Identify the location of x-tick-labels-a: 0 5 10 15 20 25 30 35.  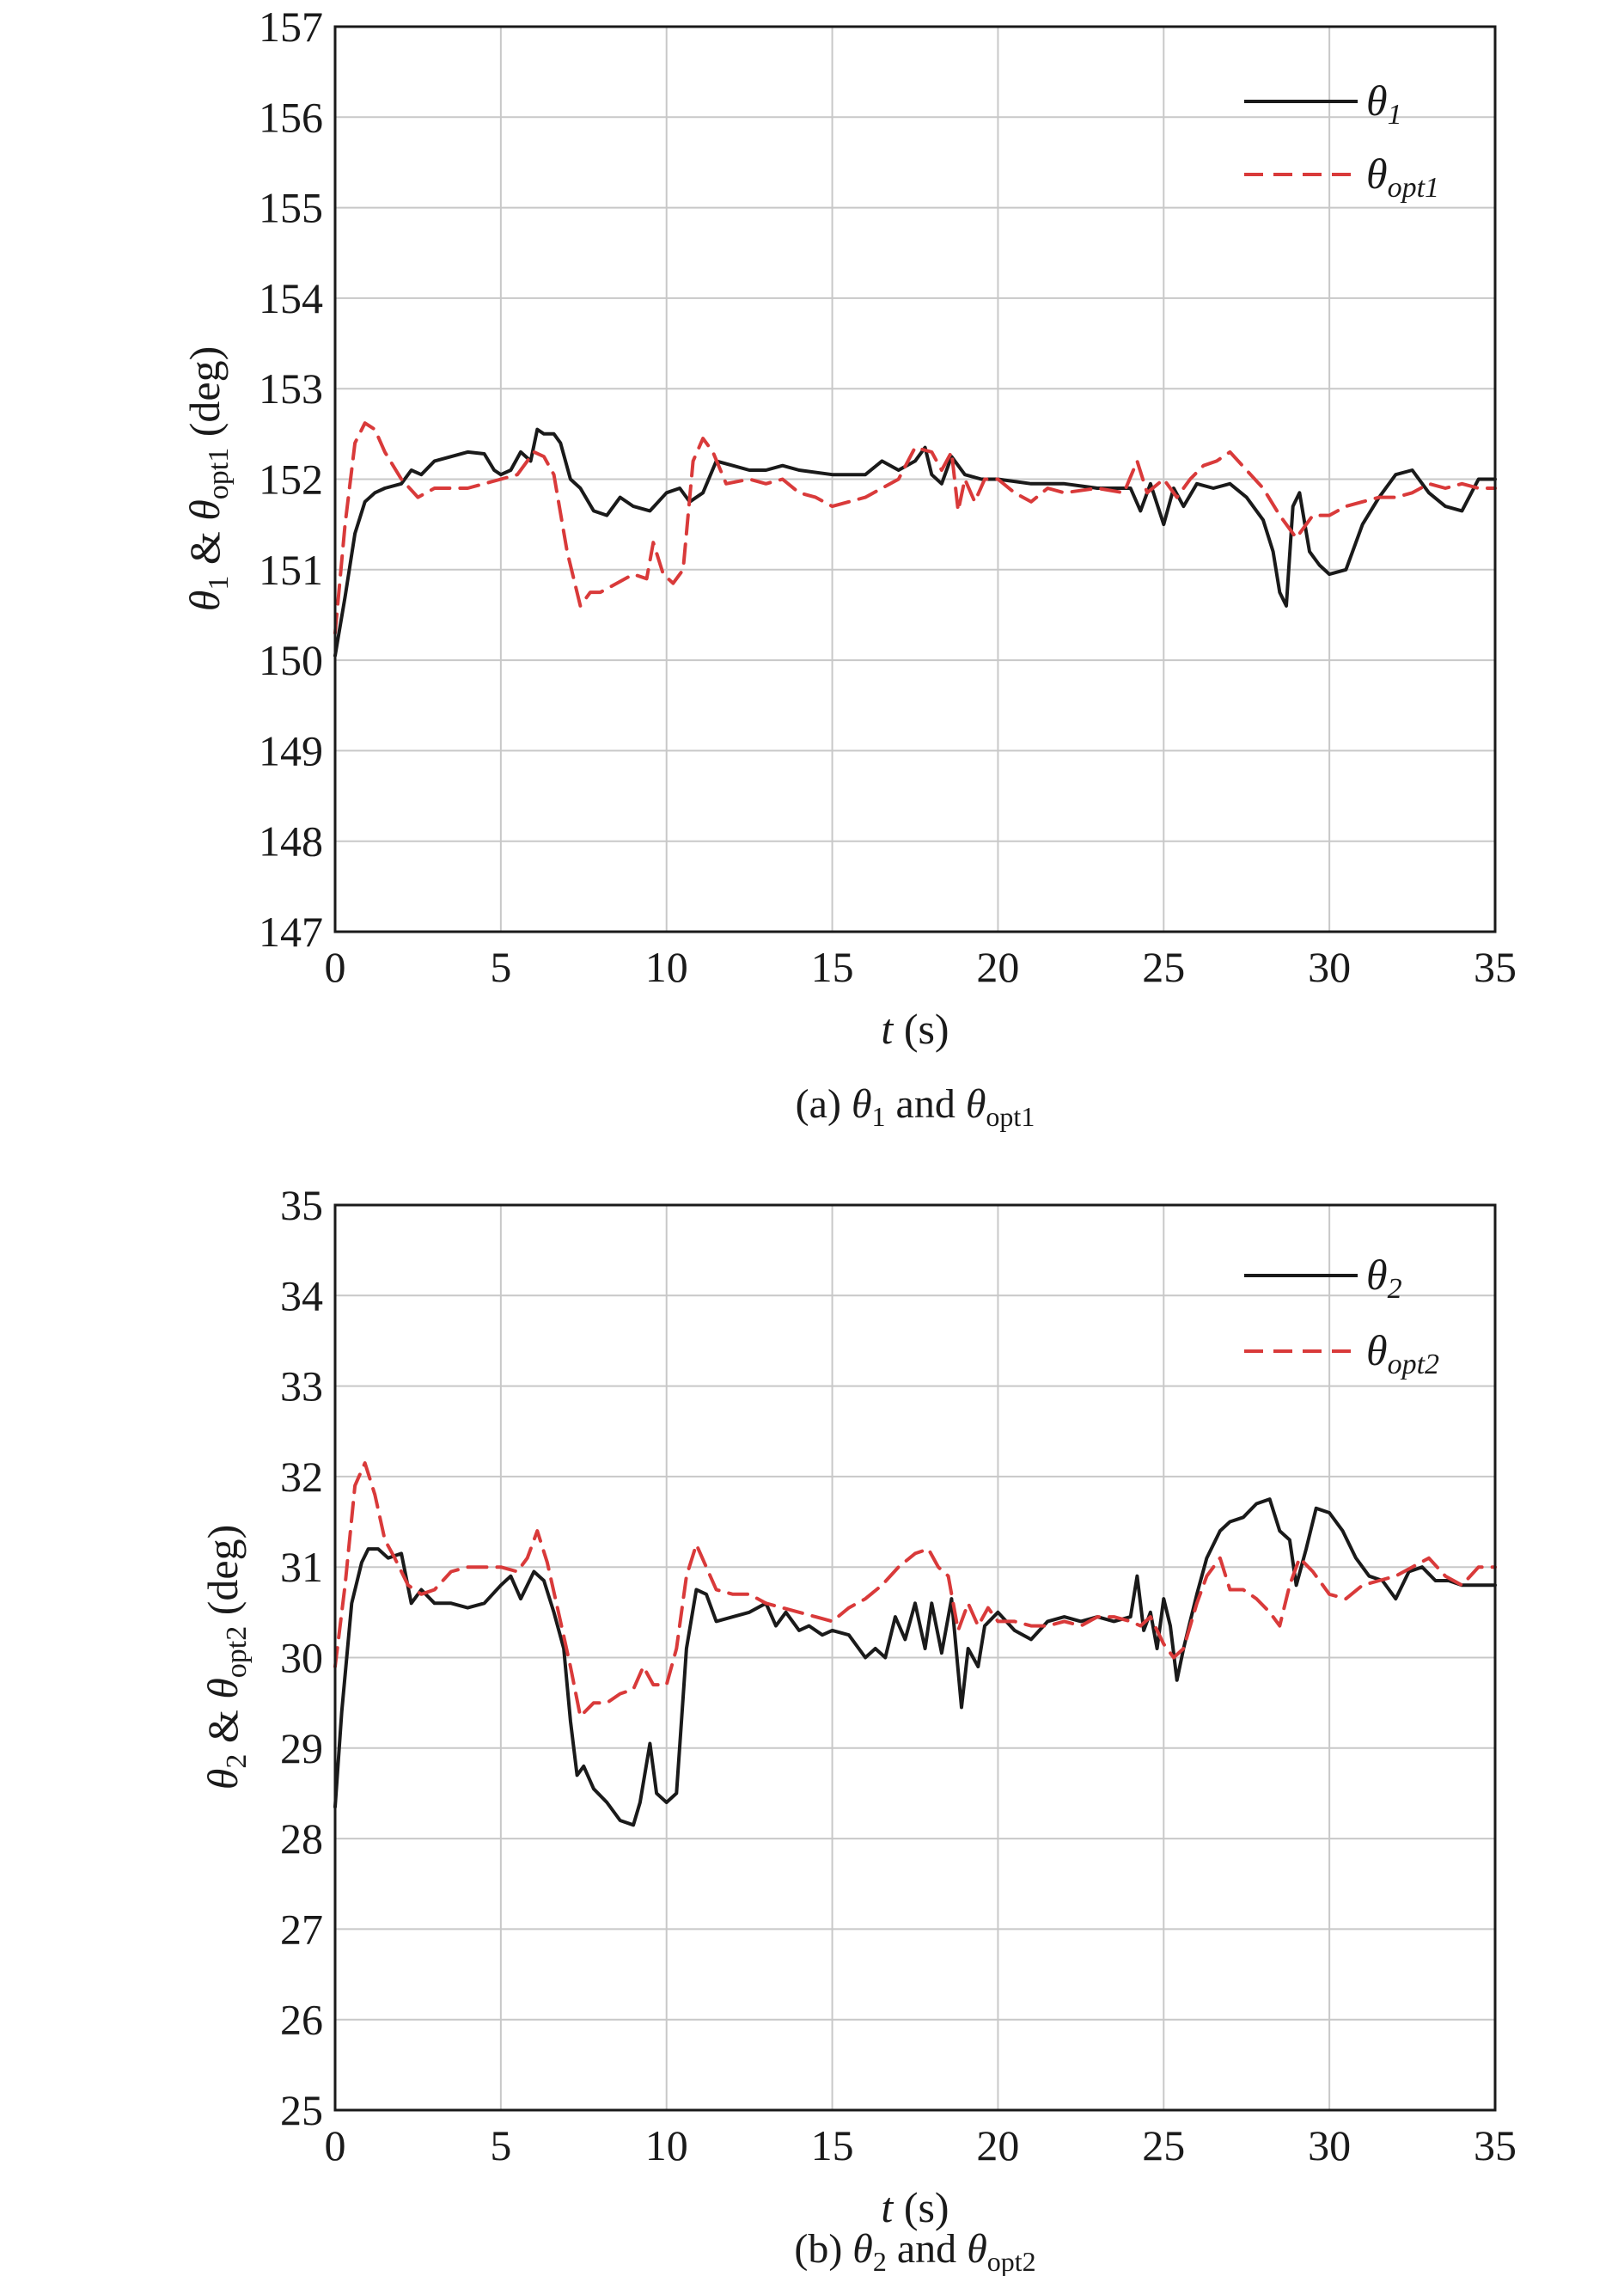
(921, 967).